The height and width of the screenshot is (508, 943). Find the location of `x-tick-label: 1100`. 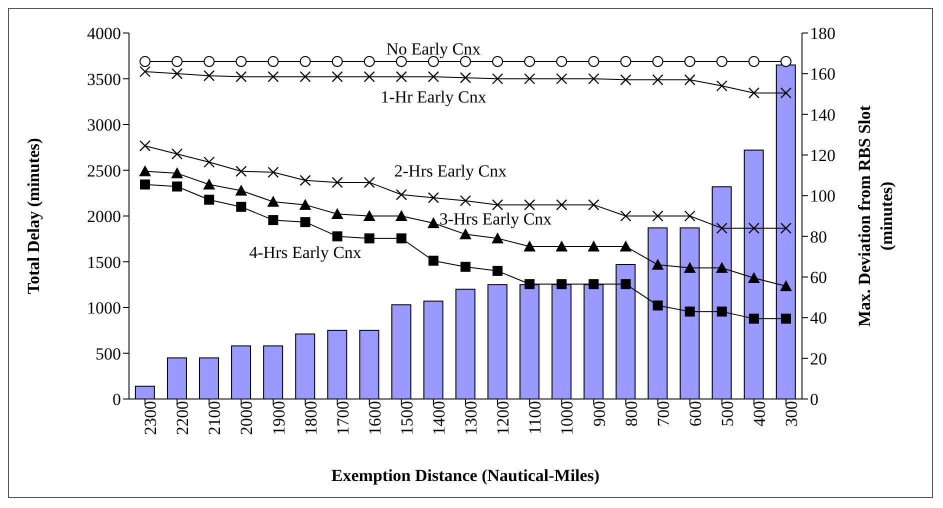

x-tick-label: 1100 is located at coordinates (535, 417).